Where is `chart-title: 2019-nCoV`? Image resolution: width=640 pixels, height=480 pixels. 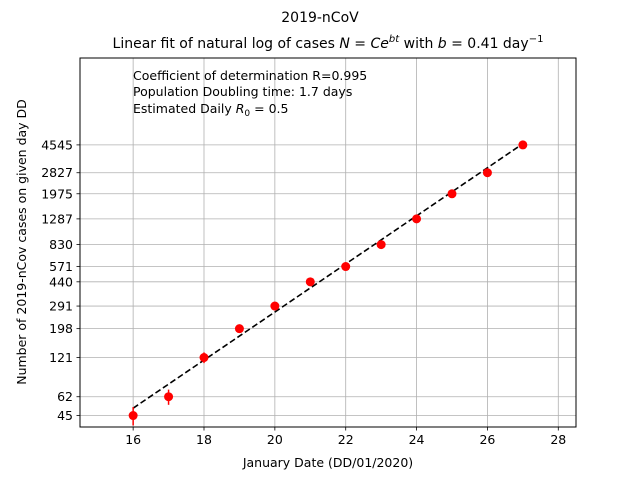 chart-title: 2019-nCoV is located at coordinates (320, 18).